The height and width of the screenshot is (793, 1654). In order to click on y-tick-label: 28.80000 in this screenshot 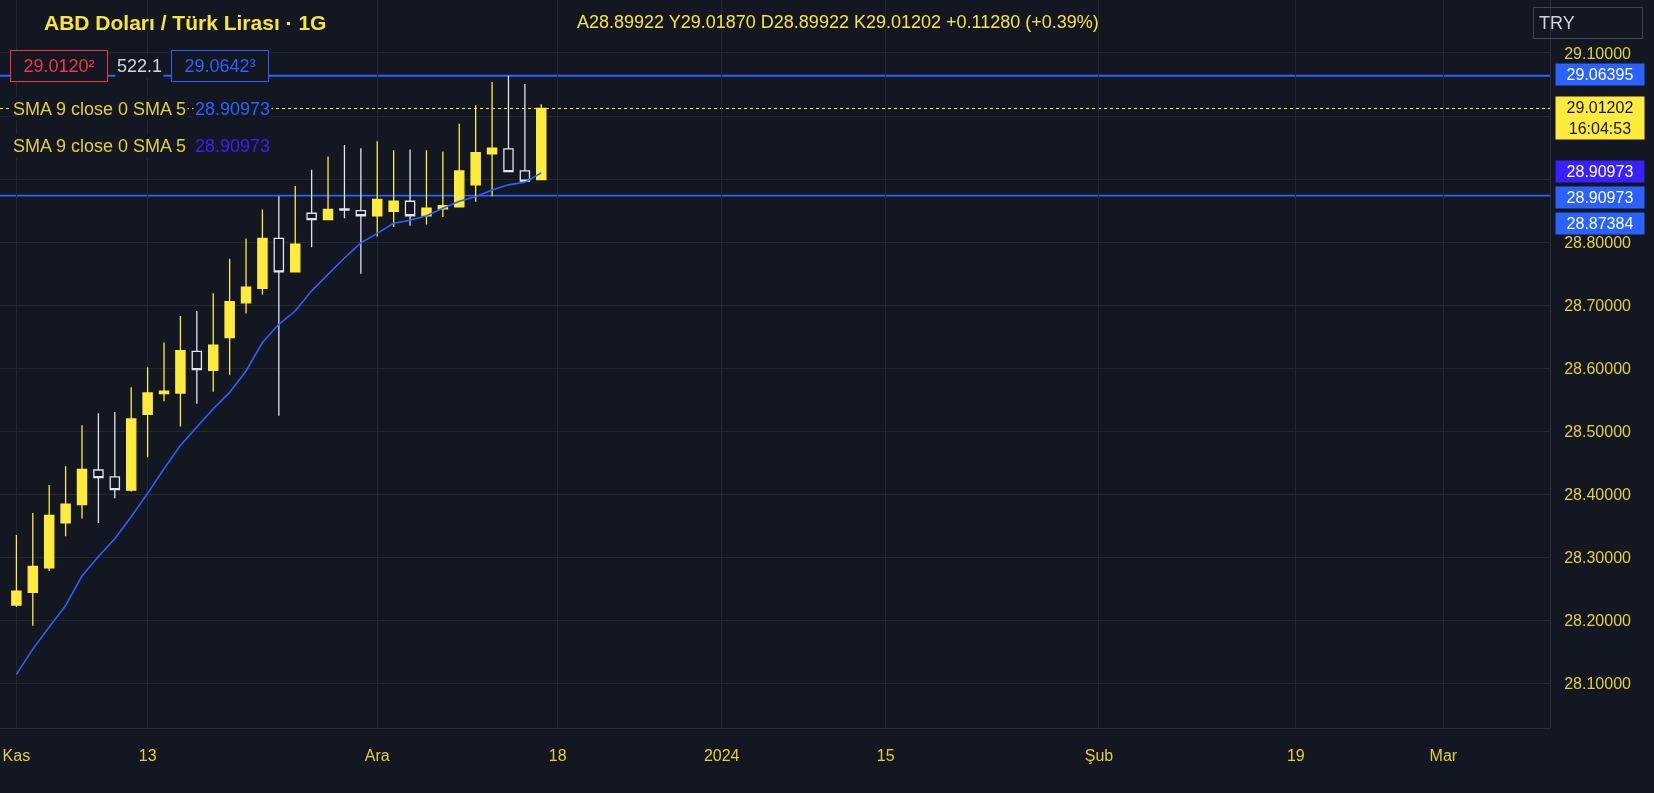, I will do `click(1598, 242)`.